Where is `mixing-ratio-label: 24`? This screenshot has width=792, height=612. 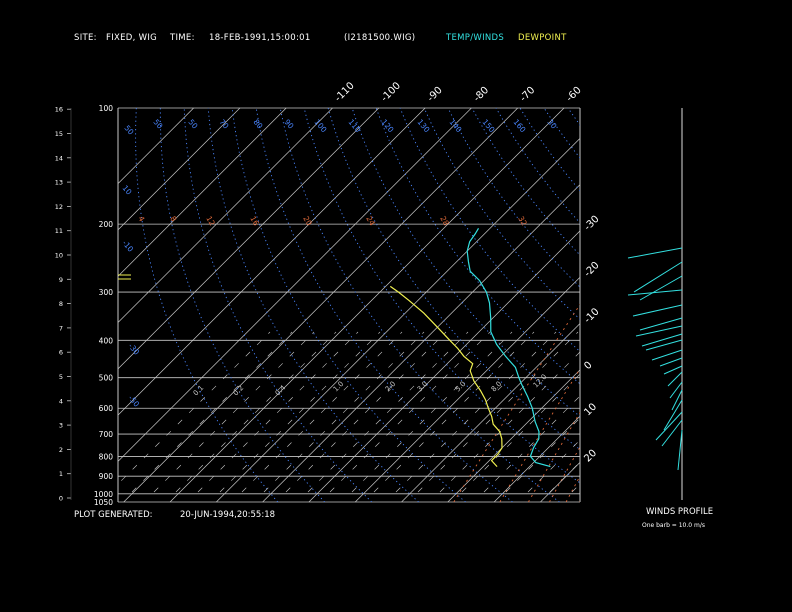
mixing-ratio-label: 24 is located at coordinates (370, 221).